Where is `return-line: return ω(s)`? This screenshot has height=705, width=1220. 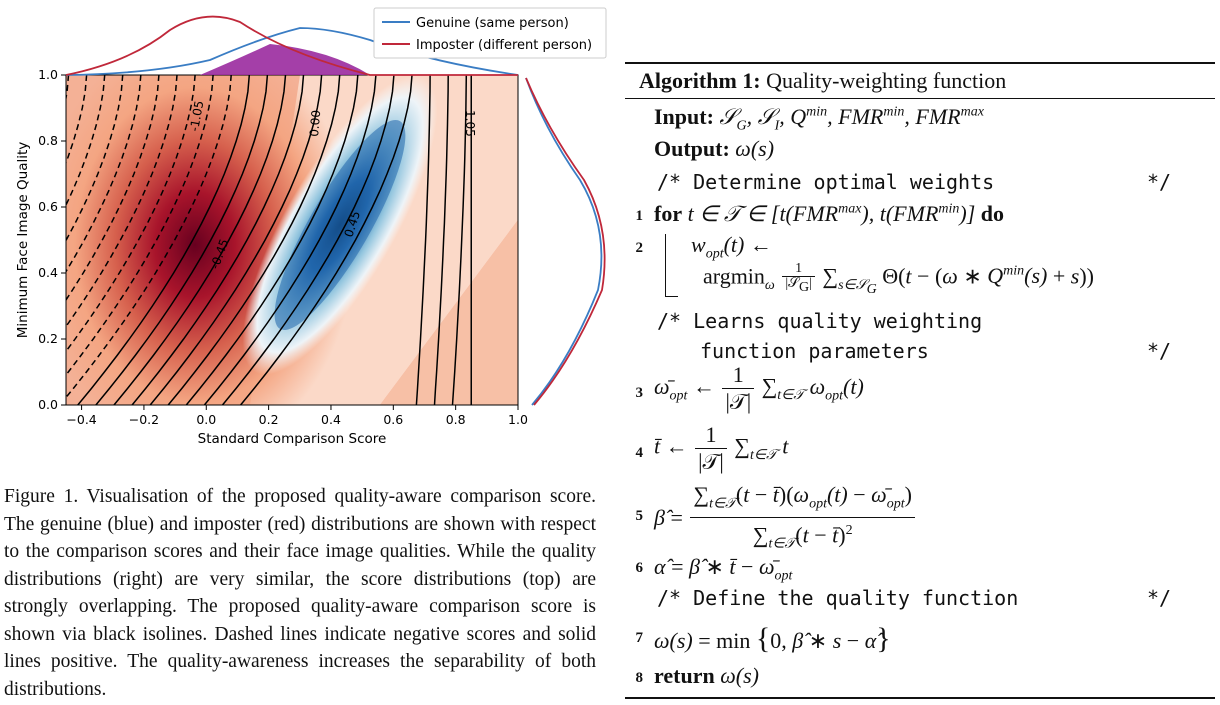
return-line: return ω(s) is located at coordinates (706, 675).